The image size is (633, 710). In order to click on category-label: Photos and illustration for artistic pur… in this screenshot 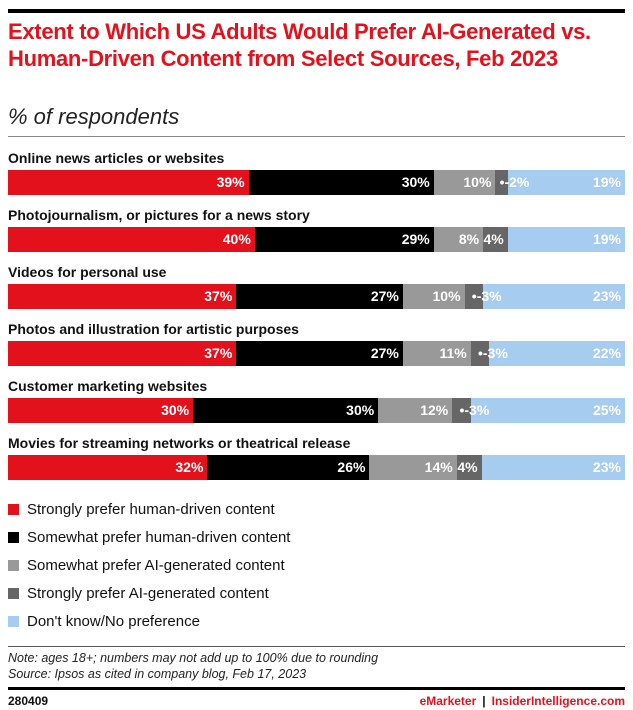, I will do `click(153, 329)`.